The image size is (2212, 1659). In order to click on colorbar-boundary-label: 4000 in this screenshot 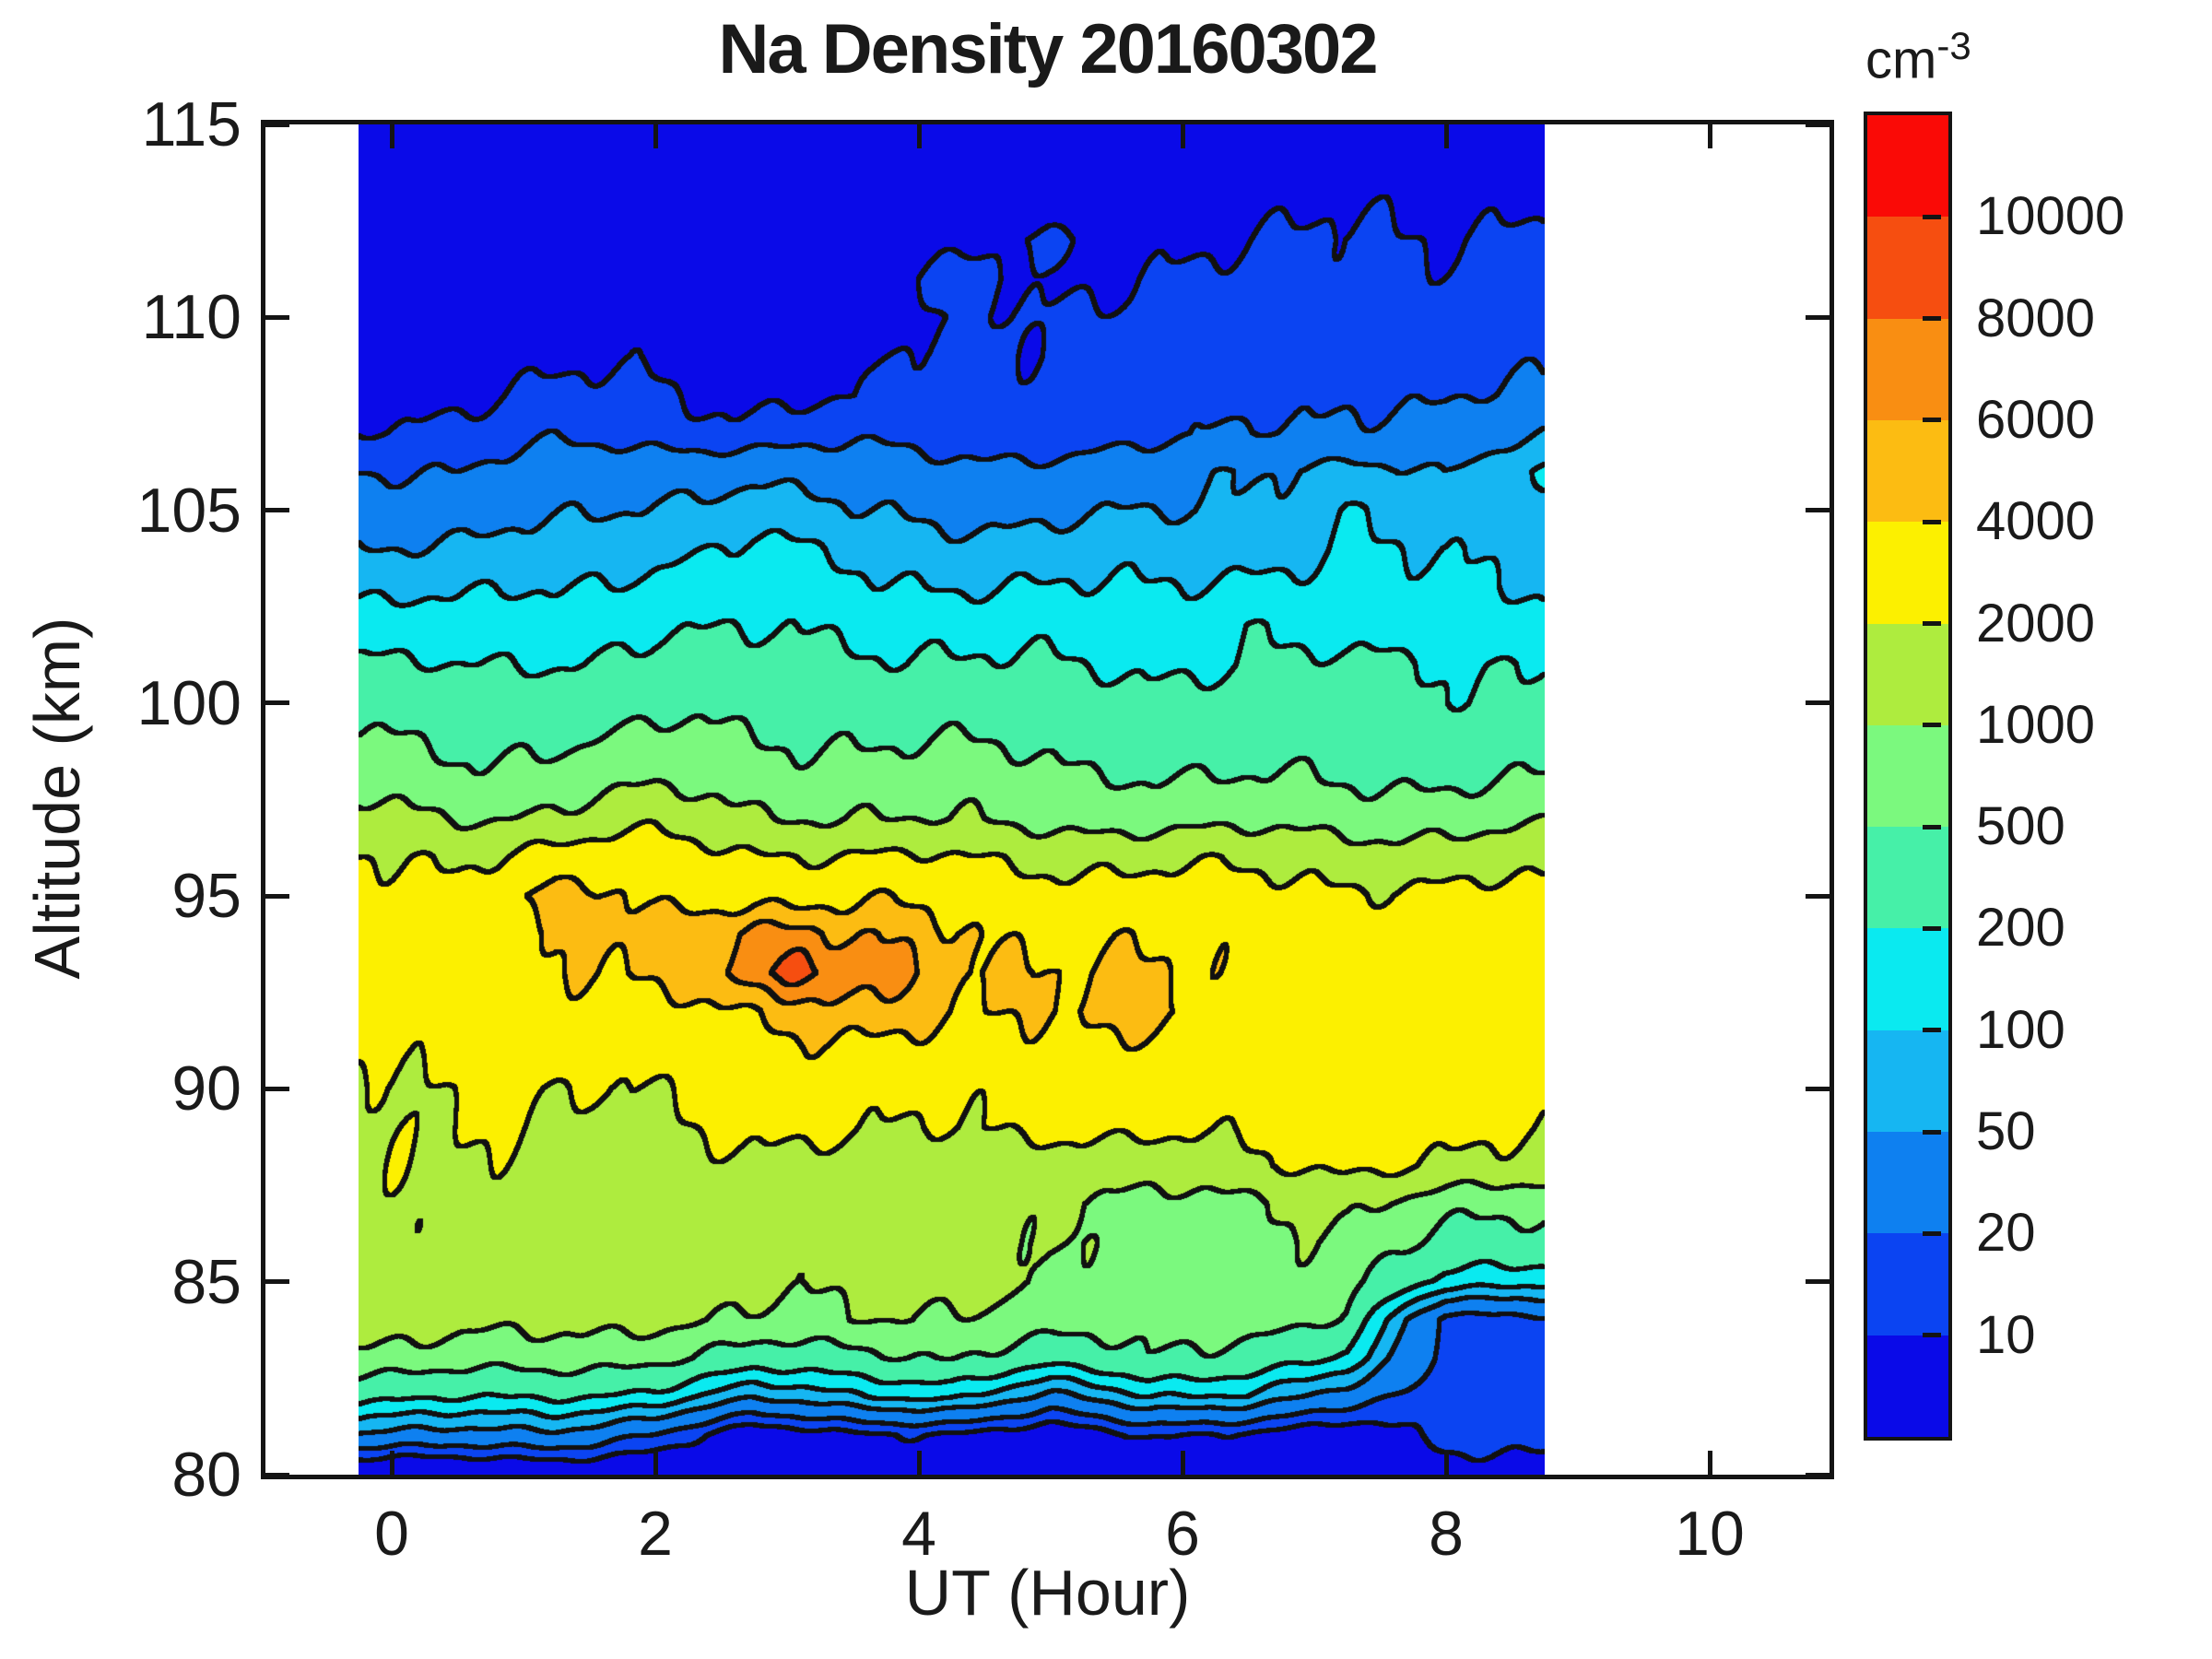, I will do `click(2036, 521)`.